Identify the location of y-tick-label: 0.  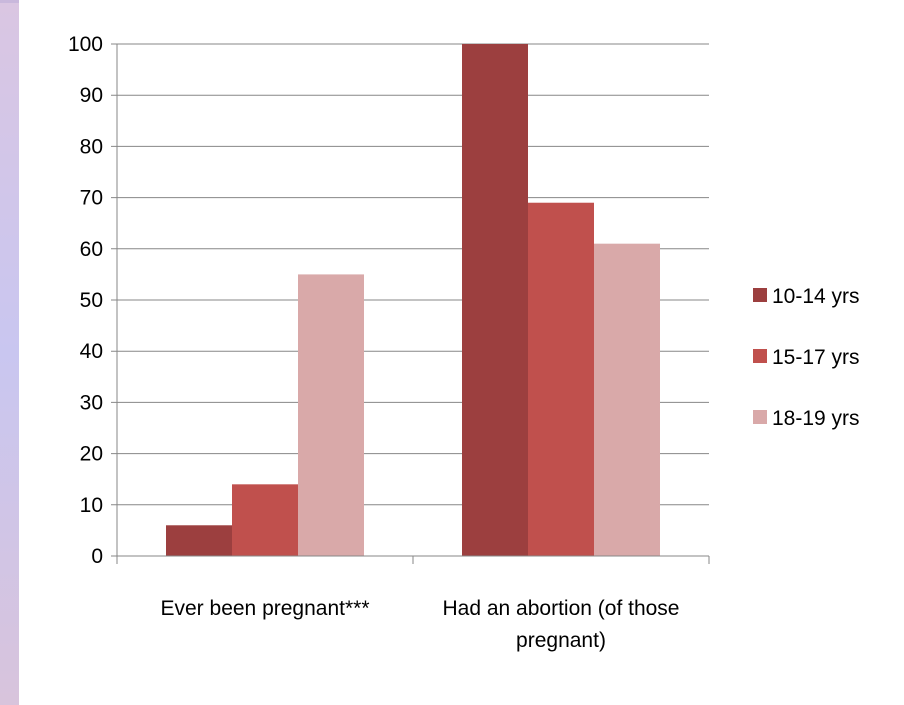
(97, 556).